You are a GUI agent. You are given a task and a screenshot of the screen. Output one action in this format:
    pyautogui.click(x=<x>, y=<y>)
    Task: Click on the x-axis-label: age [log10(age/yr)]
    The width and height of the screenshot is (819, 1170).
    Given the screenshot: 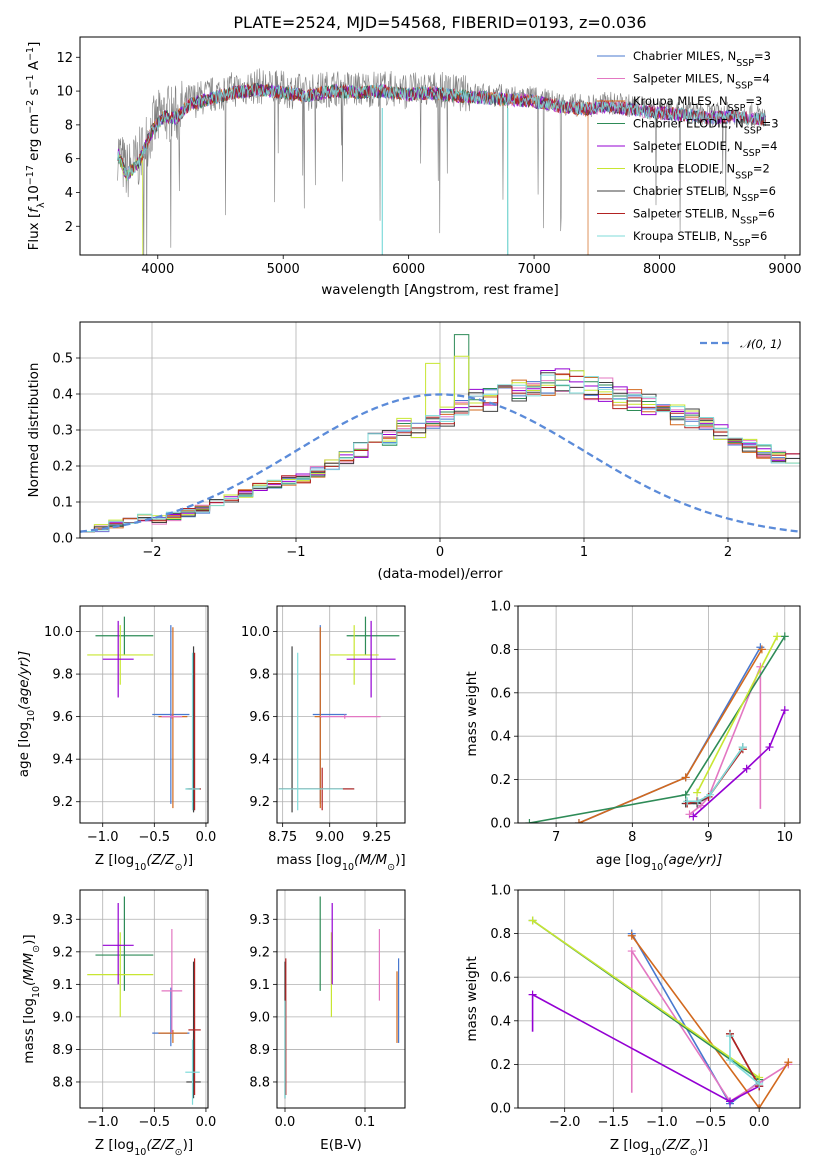 What is the action you would take?
    pyautogui.click(x=659, y=862)
    